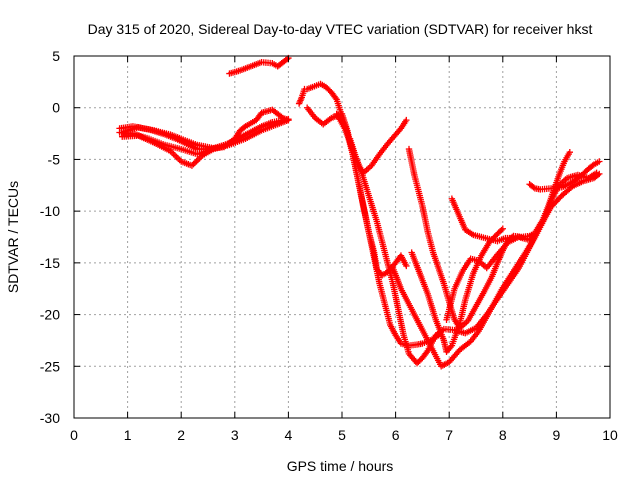  I want to click on x-tick-label: 4, so click(289, 435).